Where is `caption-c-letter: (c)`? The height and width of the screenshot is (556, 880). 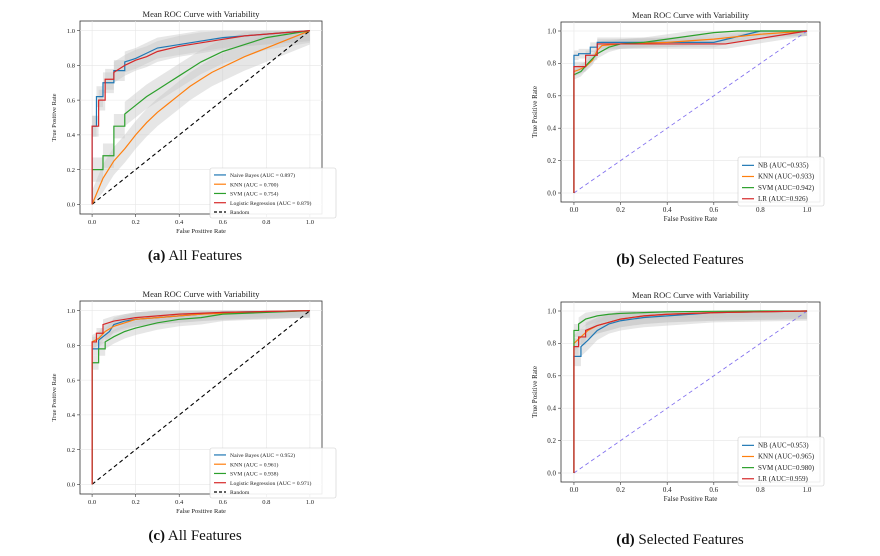 caption-c-letter: (c) is located at coordinates (156, 536).